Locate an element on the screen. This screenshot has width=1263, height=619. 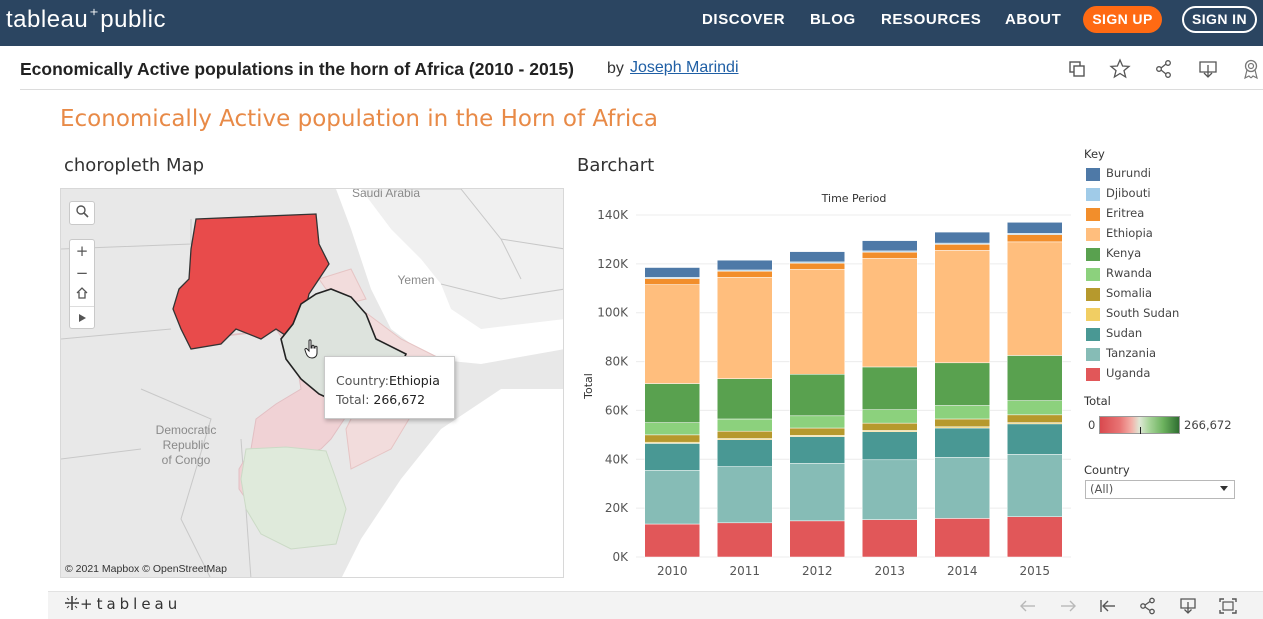
search-icon is located at coordinates (82, 213).